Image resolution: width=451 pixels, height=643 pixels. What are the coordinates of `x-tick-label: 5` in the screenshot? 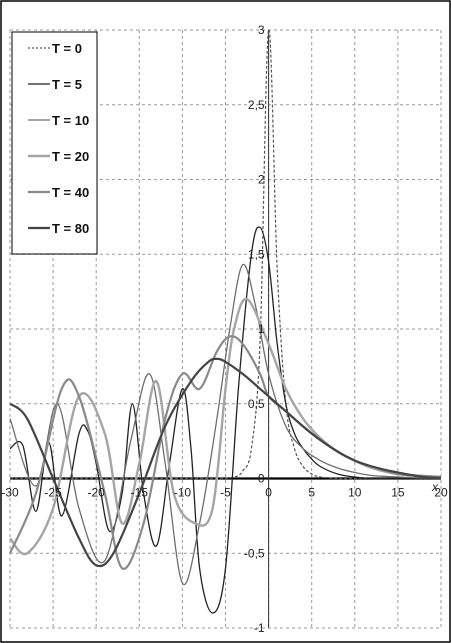 It's located at (311, 493).